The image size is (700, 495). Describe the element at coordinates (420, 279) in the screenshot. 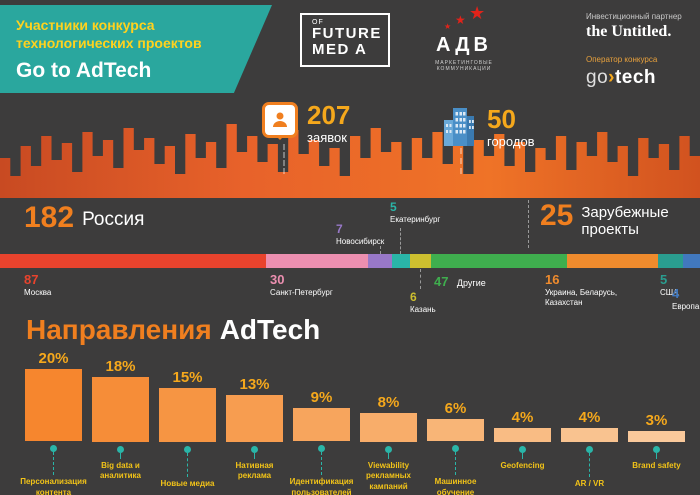

I see `kazan-connector` at that location.